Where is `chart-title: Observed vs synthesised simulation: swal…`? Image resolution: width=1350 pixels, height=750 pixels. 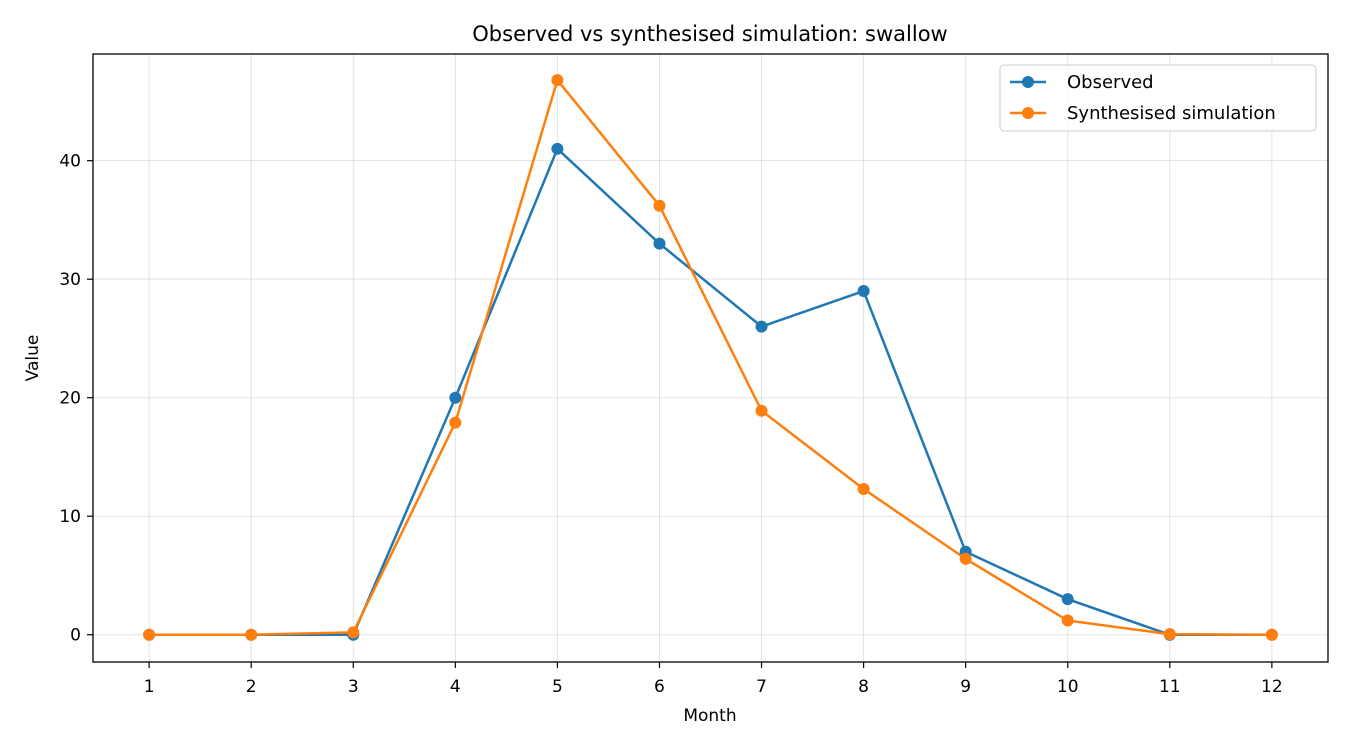 chart-title: Observed vs synthesised simulation: swal… is located at coordinates (709, 34).